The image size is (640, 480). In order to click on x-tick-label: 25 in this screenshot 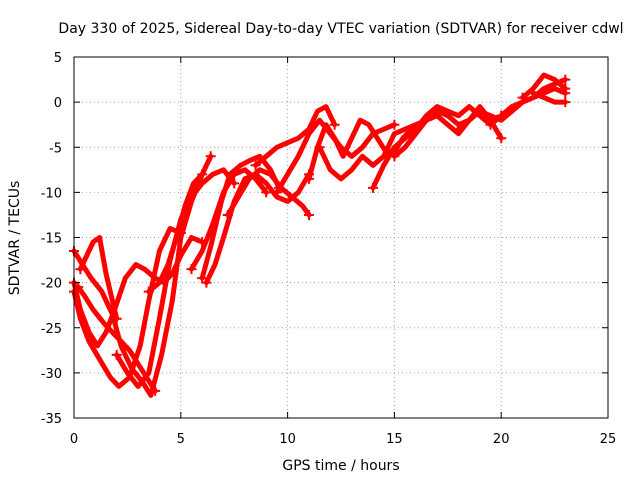, I will do `click(608, 439)`.